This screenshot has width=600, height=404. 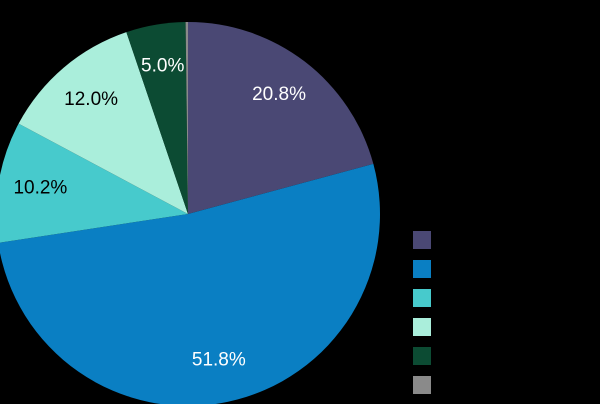 I want to click on data-label: 5.0%, so click(x=162, y=65).